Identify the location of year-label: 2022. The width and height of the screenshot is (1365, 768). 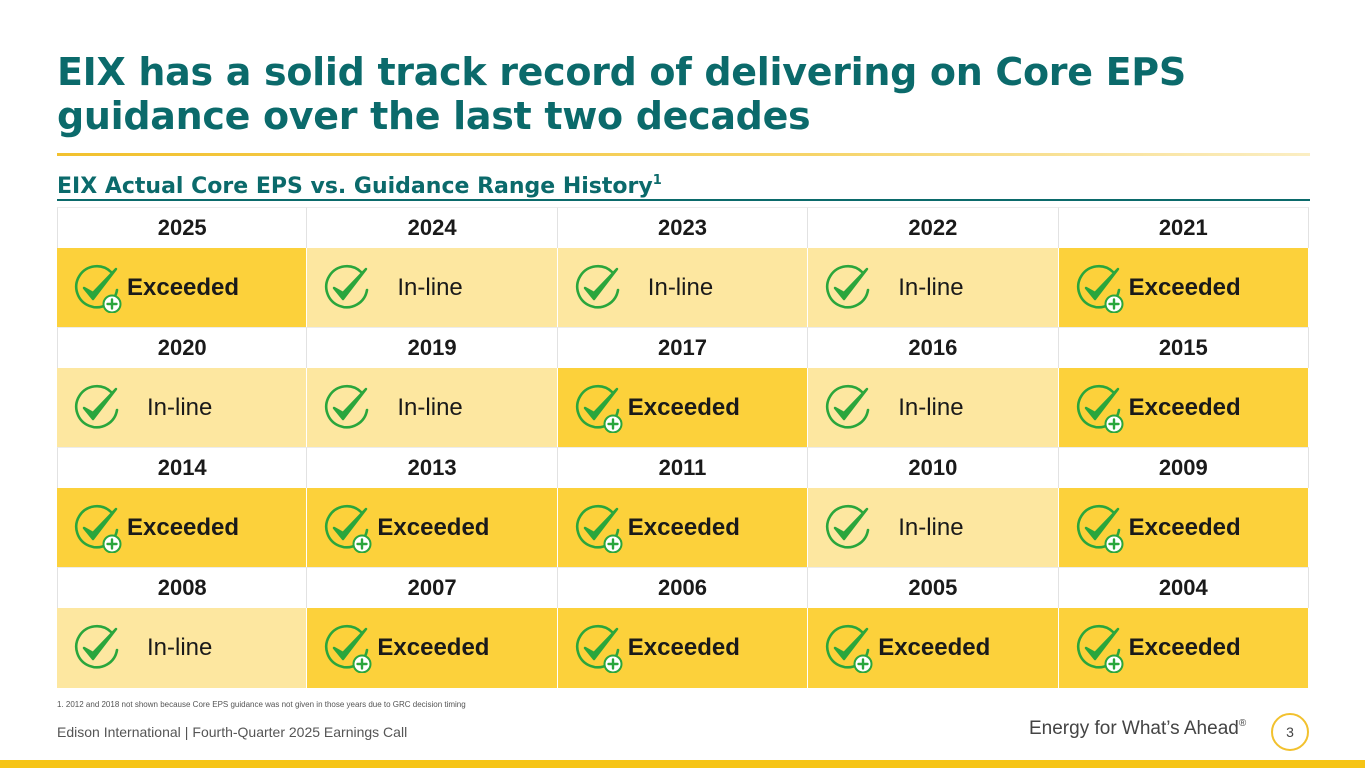
(933, 227).